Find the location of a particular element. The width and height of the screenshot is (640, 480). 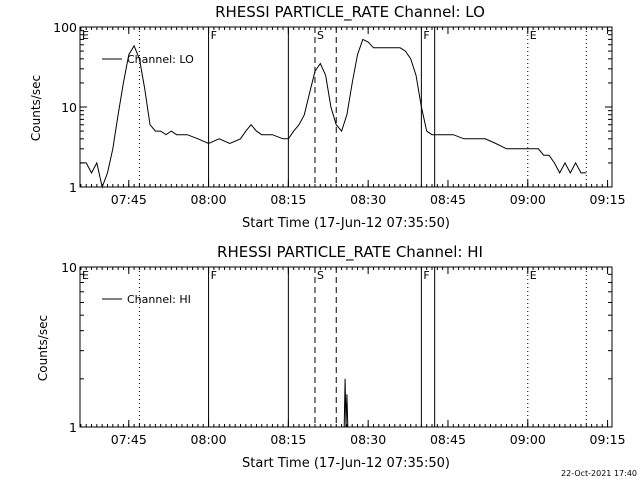

hi-x-tick-label: 09:00 is located at coordinates (528, 439).